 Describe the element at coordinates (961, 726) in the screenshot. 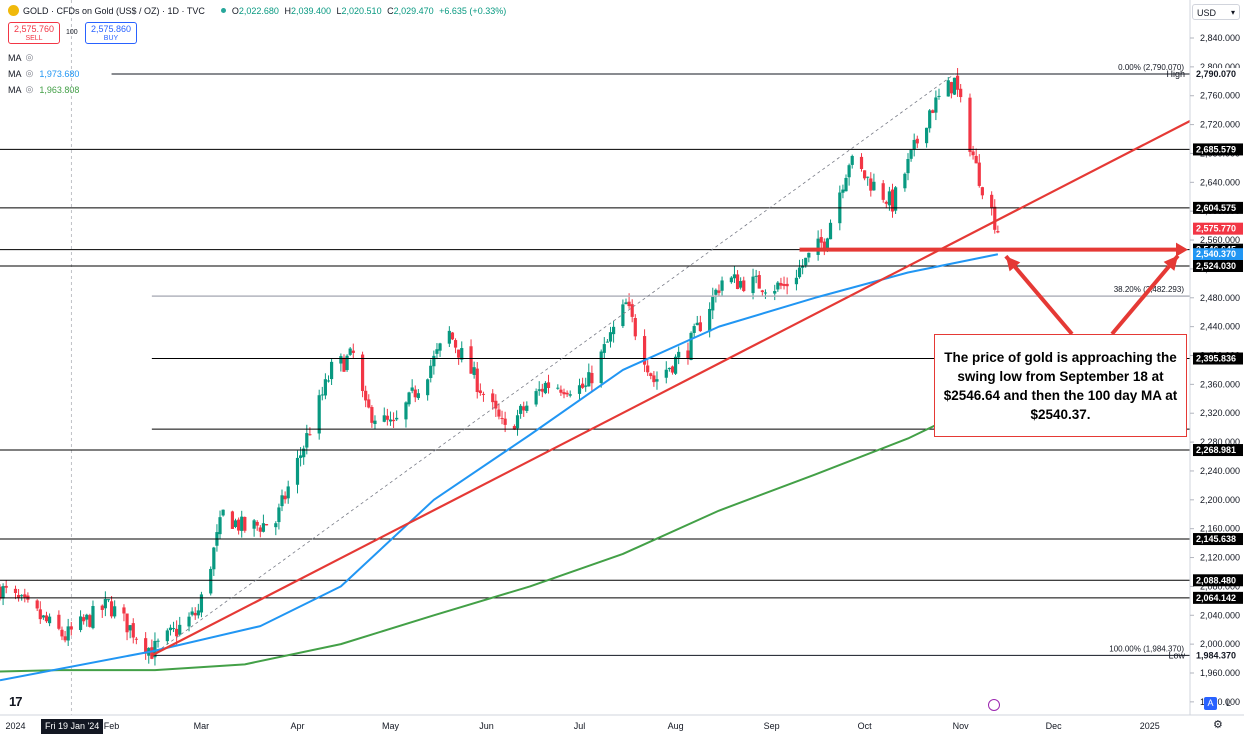

I see `x-tick-label: Nov` at that location.